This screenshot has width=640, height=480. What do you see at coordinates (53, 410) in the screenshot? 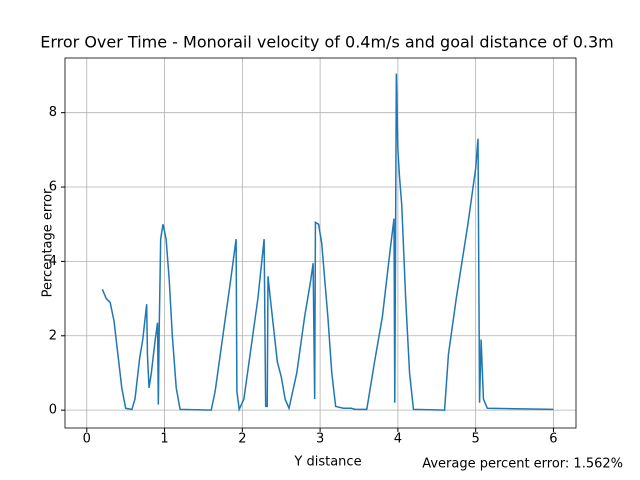
I see `y-tick-label: 0` at bounding box center [53, 410].